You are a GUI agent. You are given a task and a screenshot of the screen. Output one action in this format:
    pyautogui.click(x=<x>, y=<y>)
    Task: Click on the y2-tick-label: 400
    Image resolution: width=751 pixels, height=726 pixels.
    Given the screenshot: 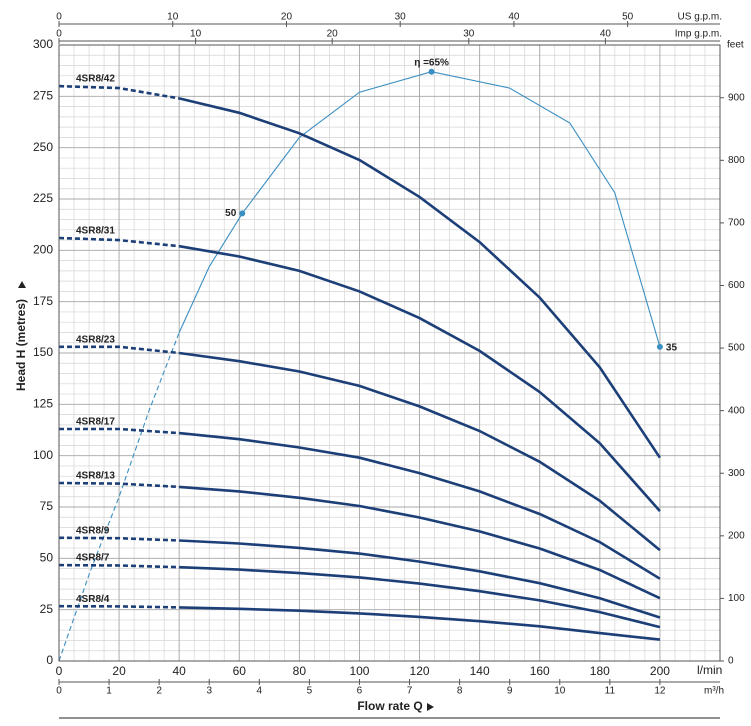 What is the action you would take?
    pyautogui.click(x=736, y=410)
    